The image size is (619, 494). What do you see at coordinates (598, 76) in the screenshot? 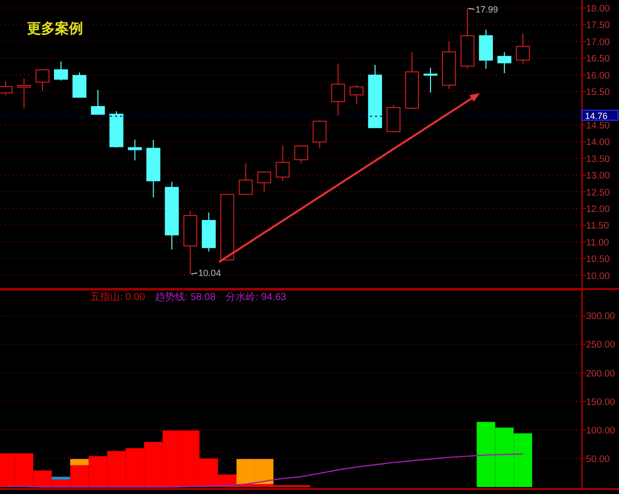
I see `y-tick-label: 16.00` at bounding box center [598, 76].